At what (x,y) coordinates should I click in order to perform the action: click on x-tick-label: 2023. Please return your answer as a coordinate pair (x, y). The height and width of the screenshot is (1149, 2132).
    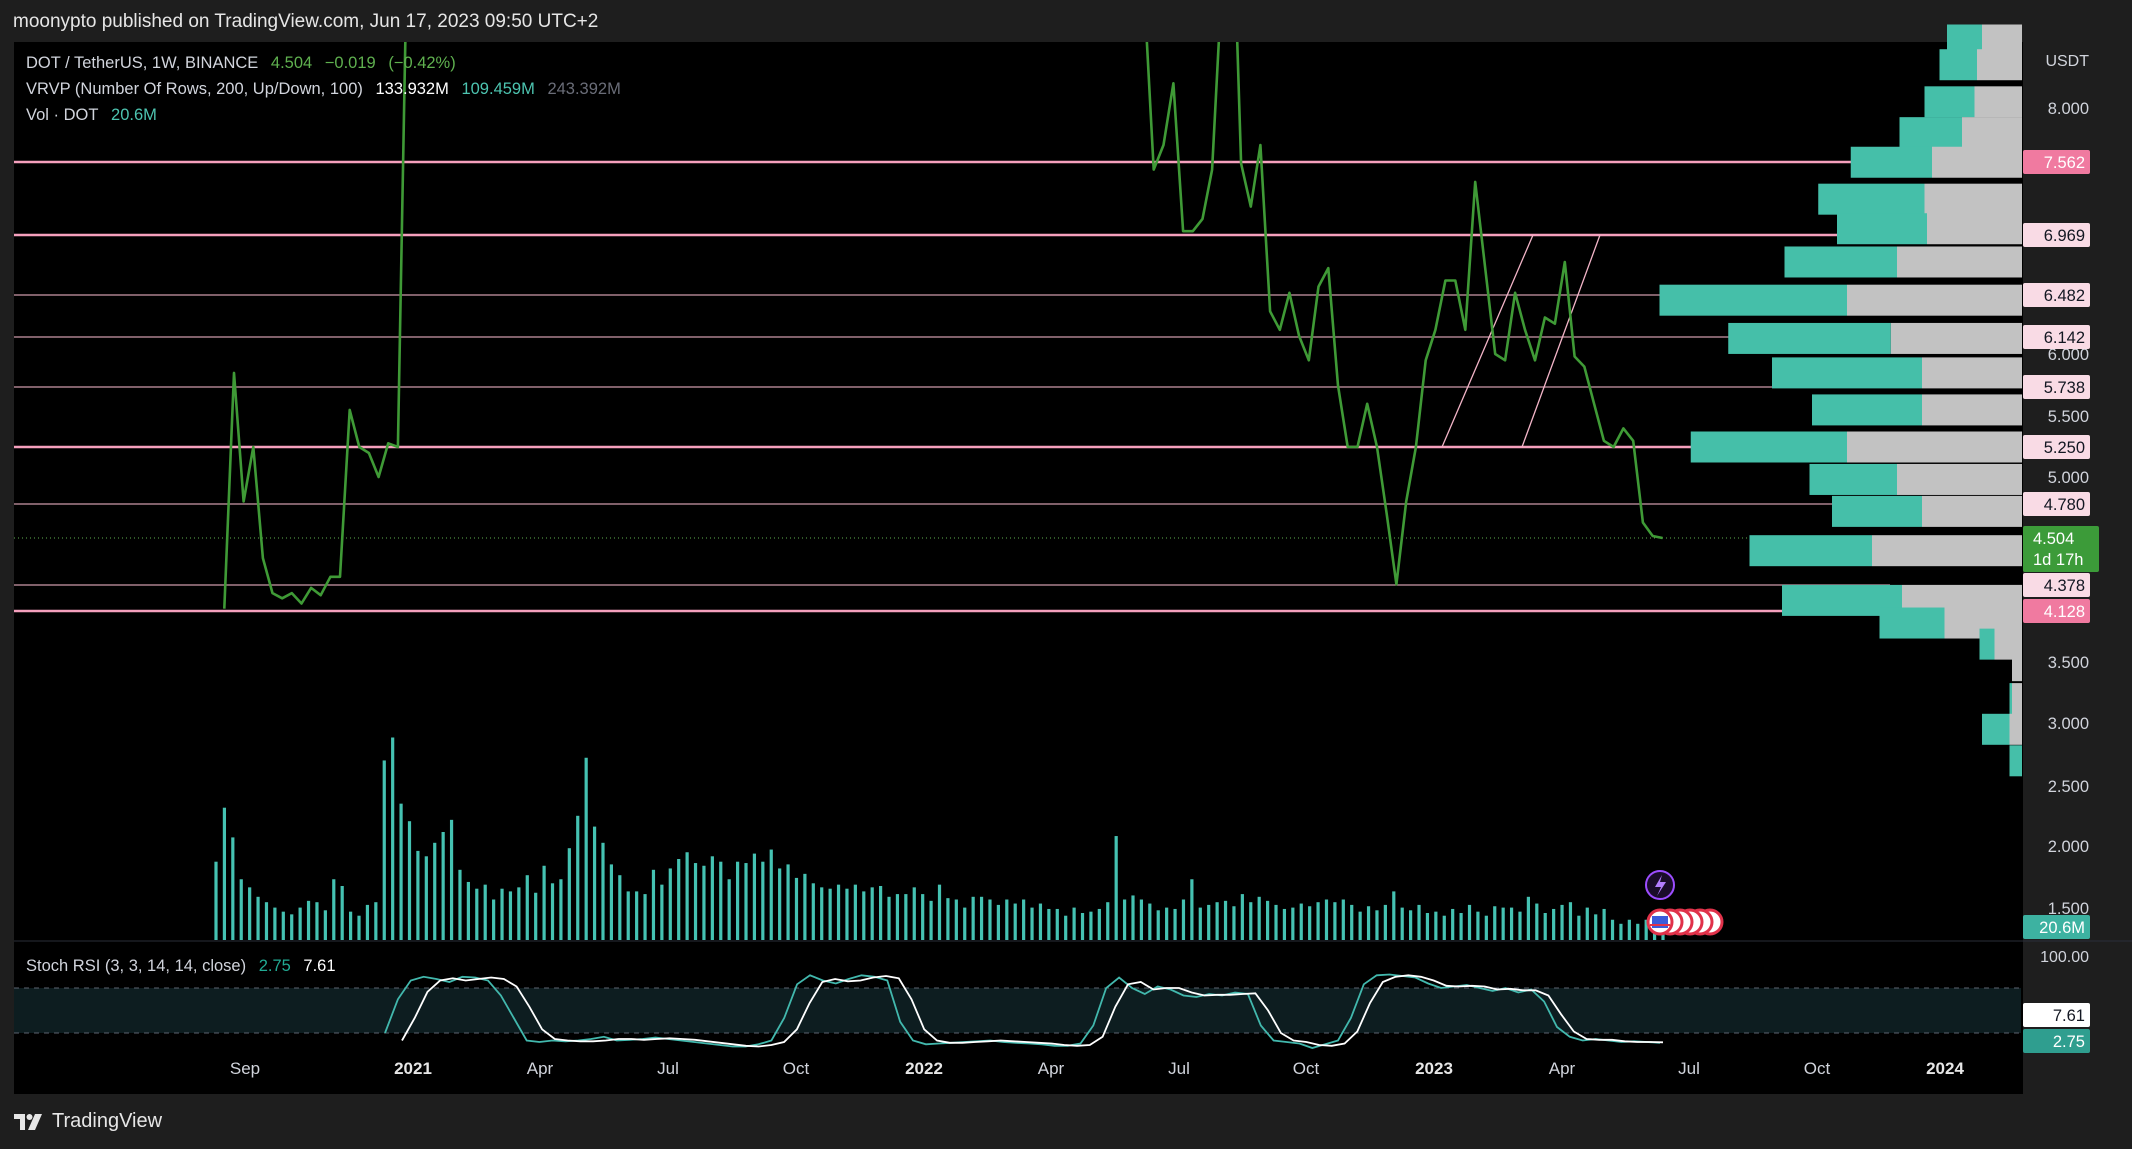
    Looking at the image, I should click on (1434, 1068).